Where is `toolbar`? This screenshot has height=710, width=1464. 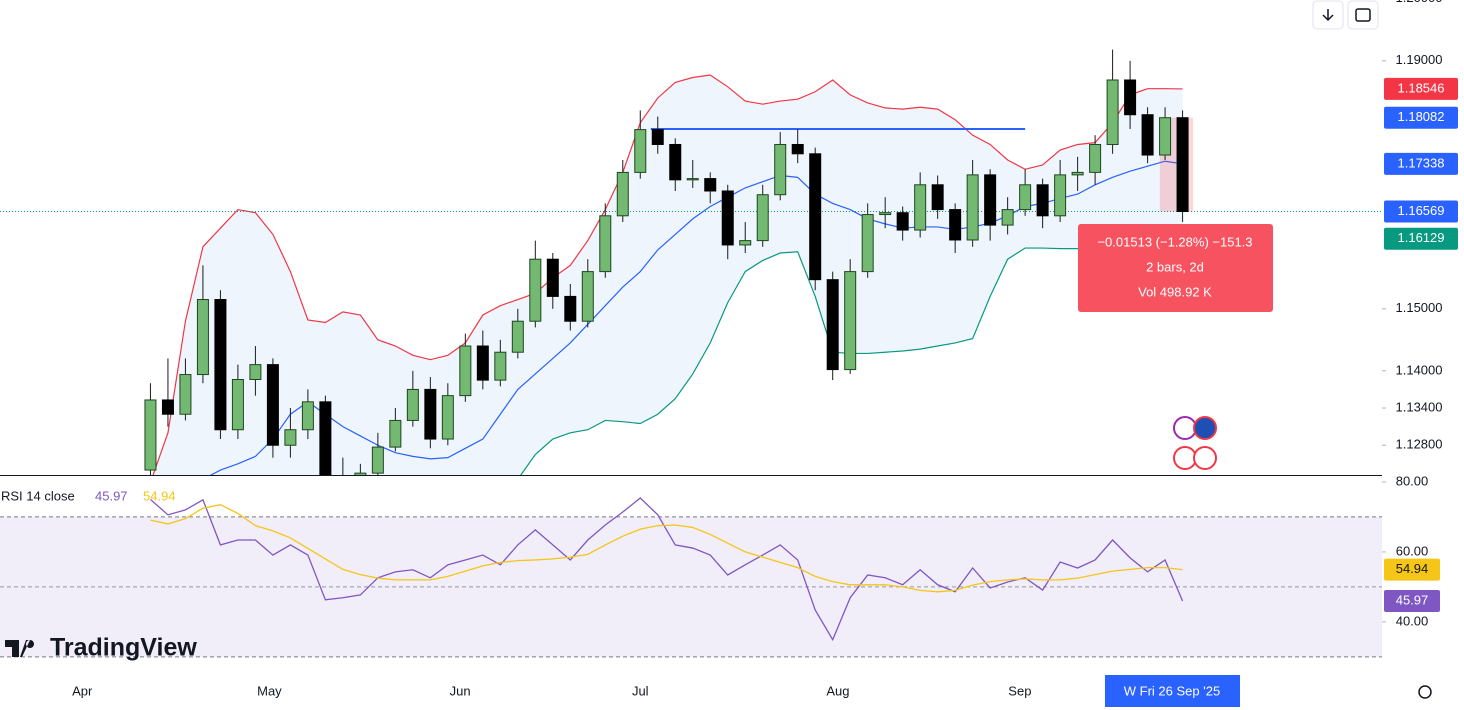 toolbar is located at coordinates (1372, 349).